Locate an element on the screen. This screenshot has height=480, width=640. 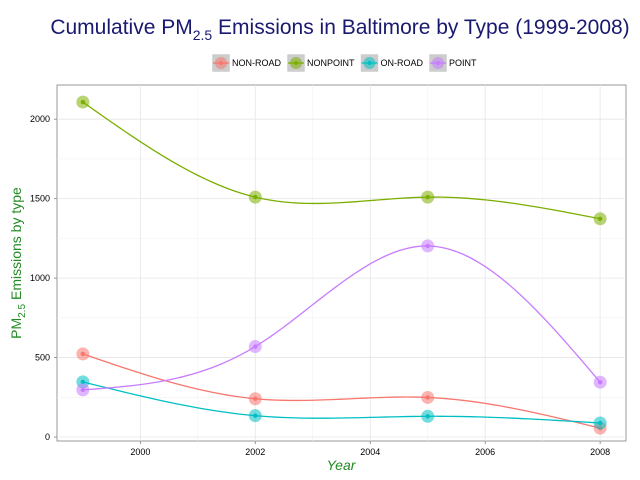
legend-label-point: POINT is located at coordinates (463, 63).